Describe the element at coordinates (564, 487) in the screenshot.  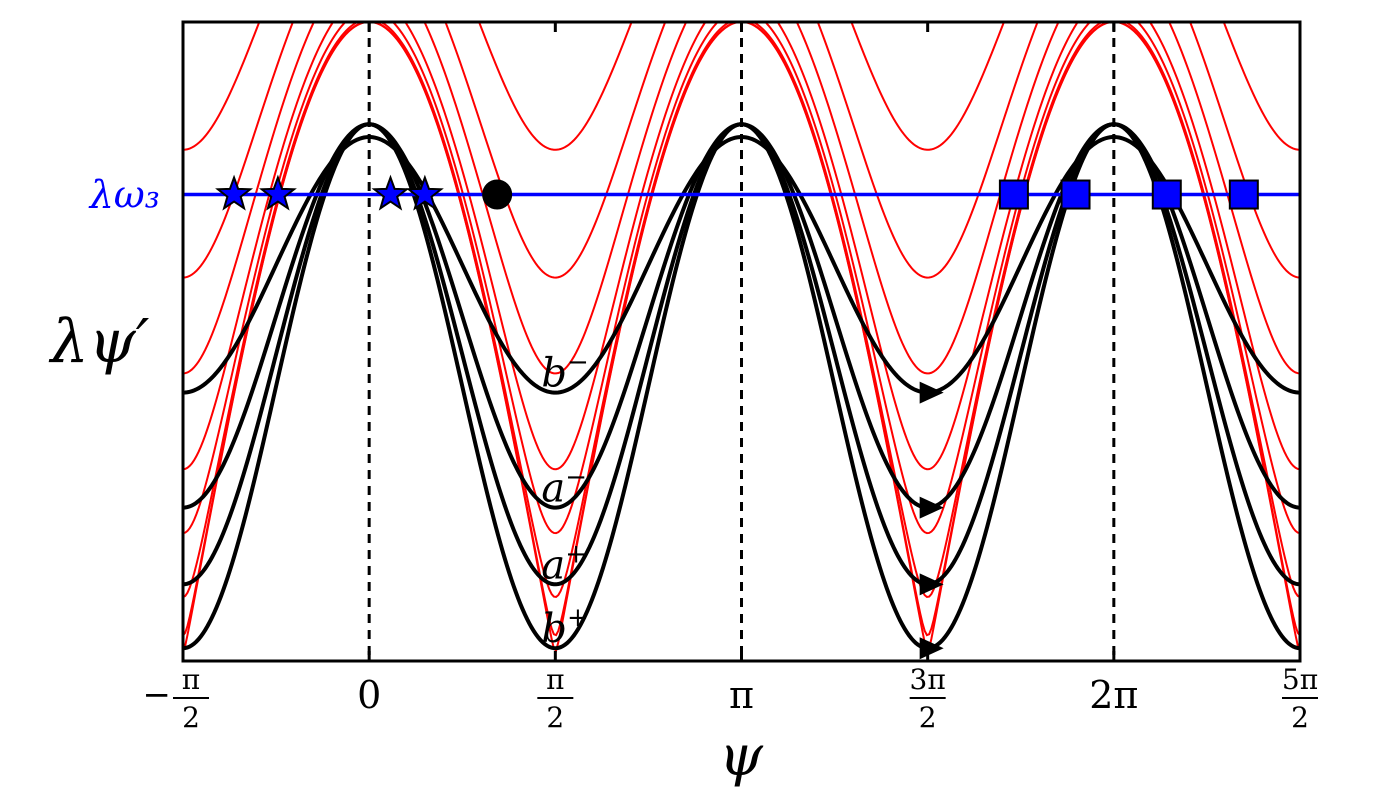
I see `curve-label-2: a−` at that location.